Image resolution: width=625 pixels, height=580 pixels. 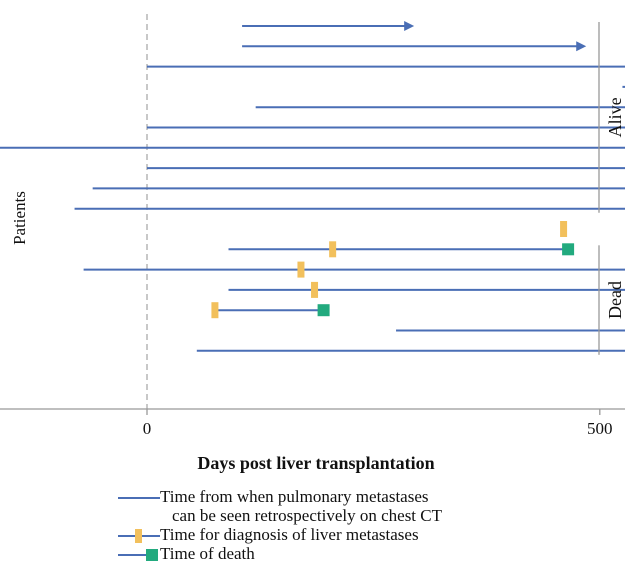 What do you see at coordinates (294, 497) in the screenshot?
I see `legend-label-pulmonary: Time from when pulmonary metastases` at bounding box center [294, 497].